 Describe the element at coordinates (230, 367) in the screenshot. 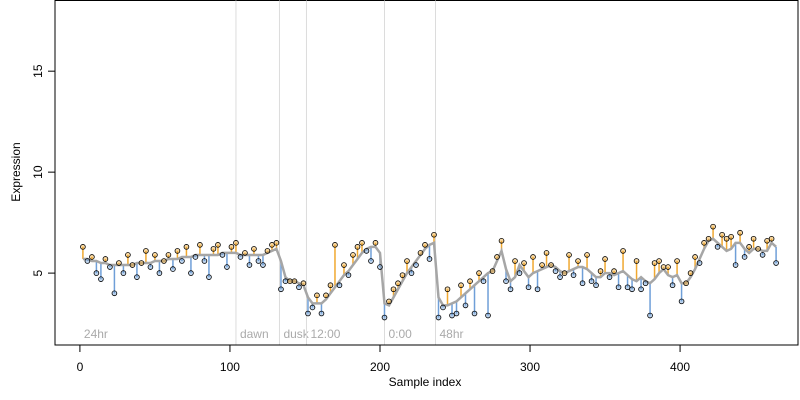

I see `x-tick-label: 100` at that location.